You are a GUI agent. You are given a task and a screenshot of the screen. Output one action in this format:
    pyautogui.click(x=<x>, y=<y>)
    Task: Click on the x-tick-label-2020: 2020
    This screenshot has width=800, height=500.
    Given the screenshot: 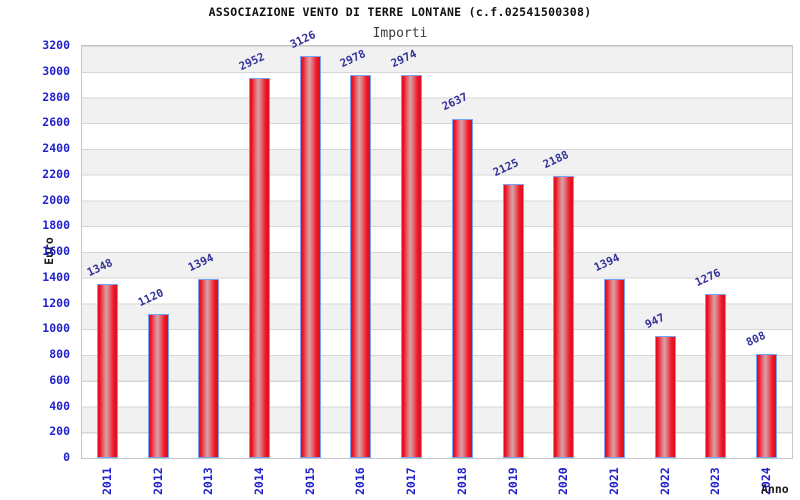 What is the action you would take?
    pyautogui.click(x=563, y=481)
    